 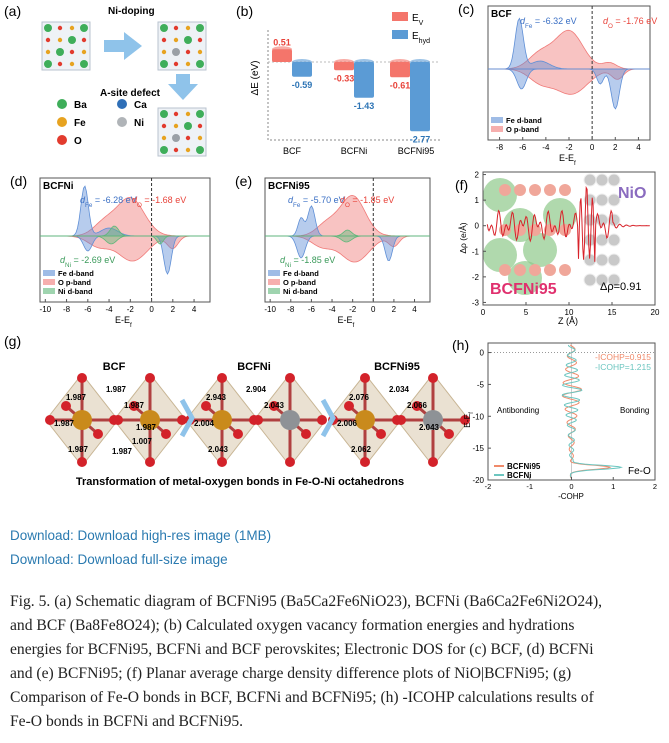 What do you see at coordinates (523, 289) in the screenshot?
I see `region-label: BCFNi95` at bounding box center [523, 289].